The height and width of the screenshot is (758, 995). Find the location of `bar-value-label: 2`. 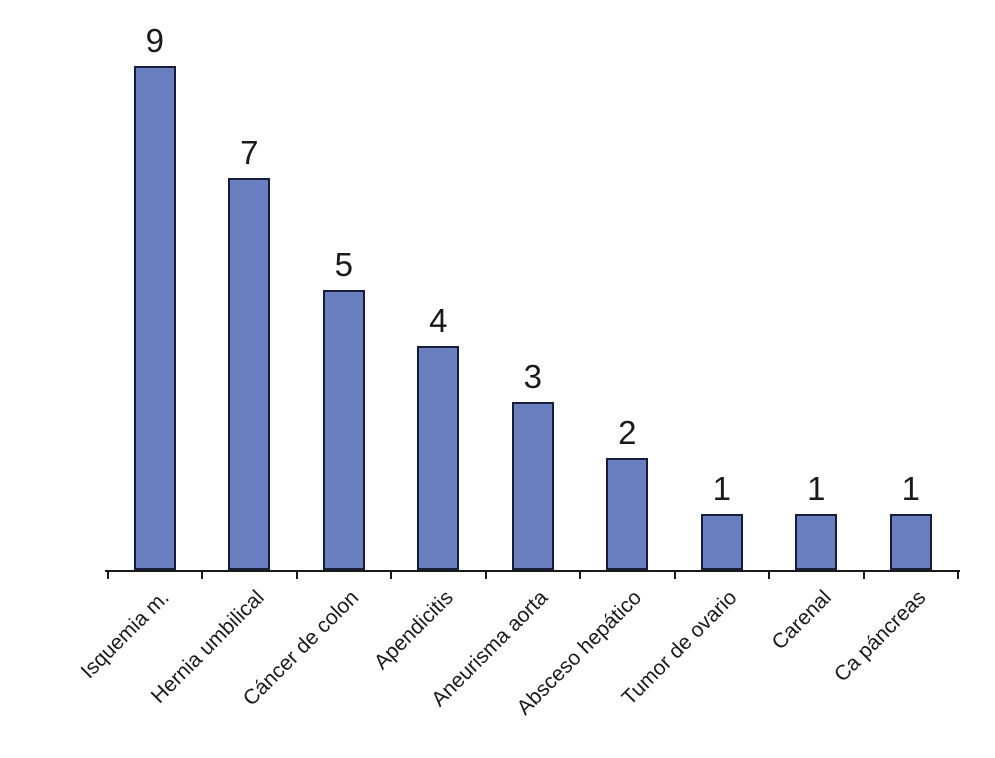

bar-value-label: 2 is located at coordinates (627, 432).